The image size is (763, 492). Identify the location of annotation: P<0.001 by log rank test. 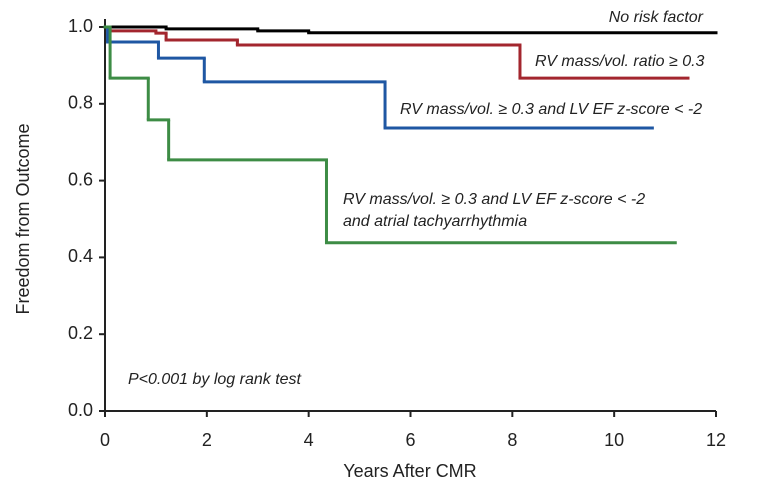
(215, 379).